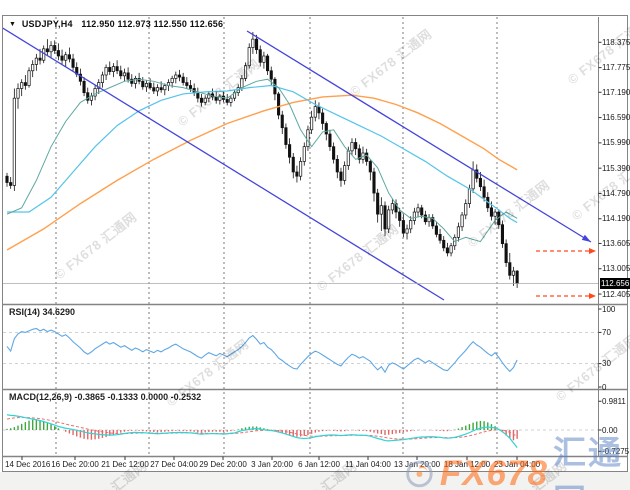 This screenshot has height=490, width=630. What do you see at coordinates (606, 332) in the screenshot?
I see `rsi-tick-label: 70` at bounding box center [606, 332].